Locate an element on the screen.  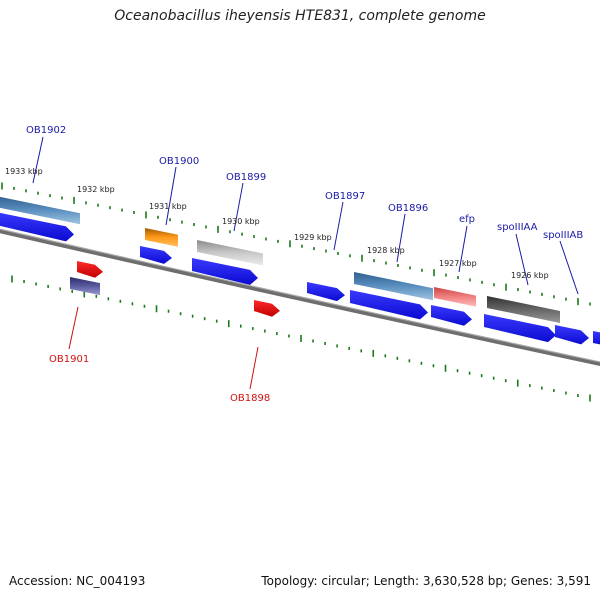
gene-bar-spoiiiaa is located at coordinates (523, 309).